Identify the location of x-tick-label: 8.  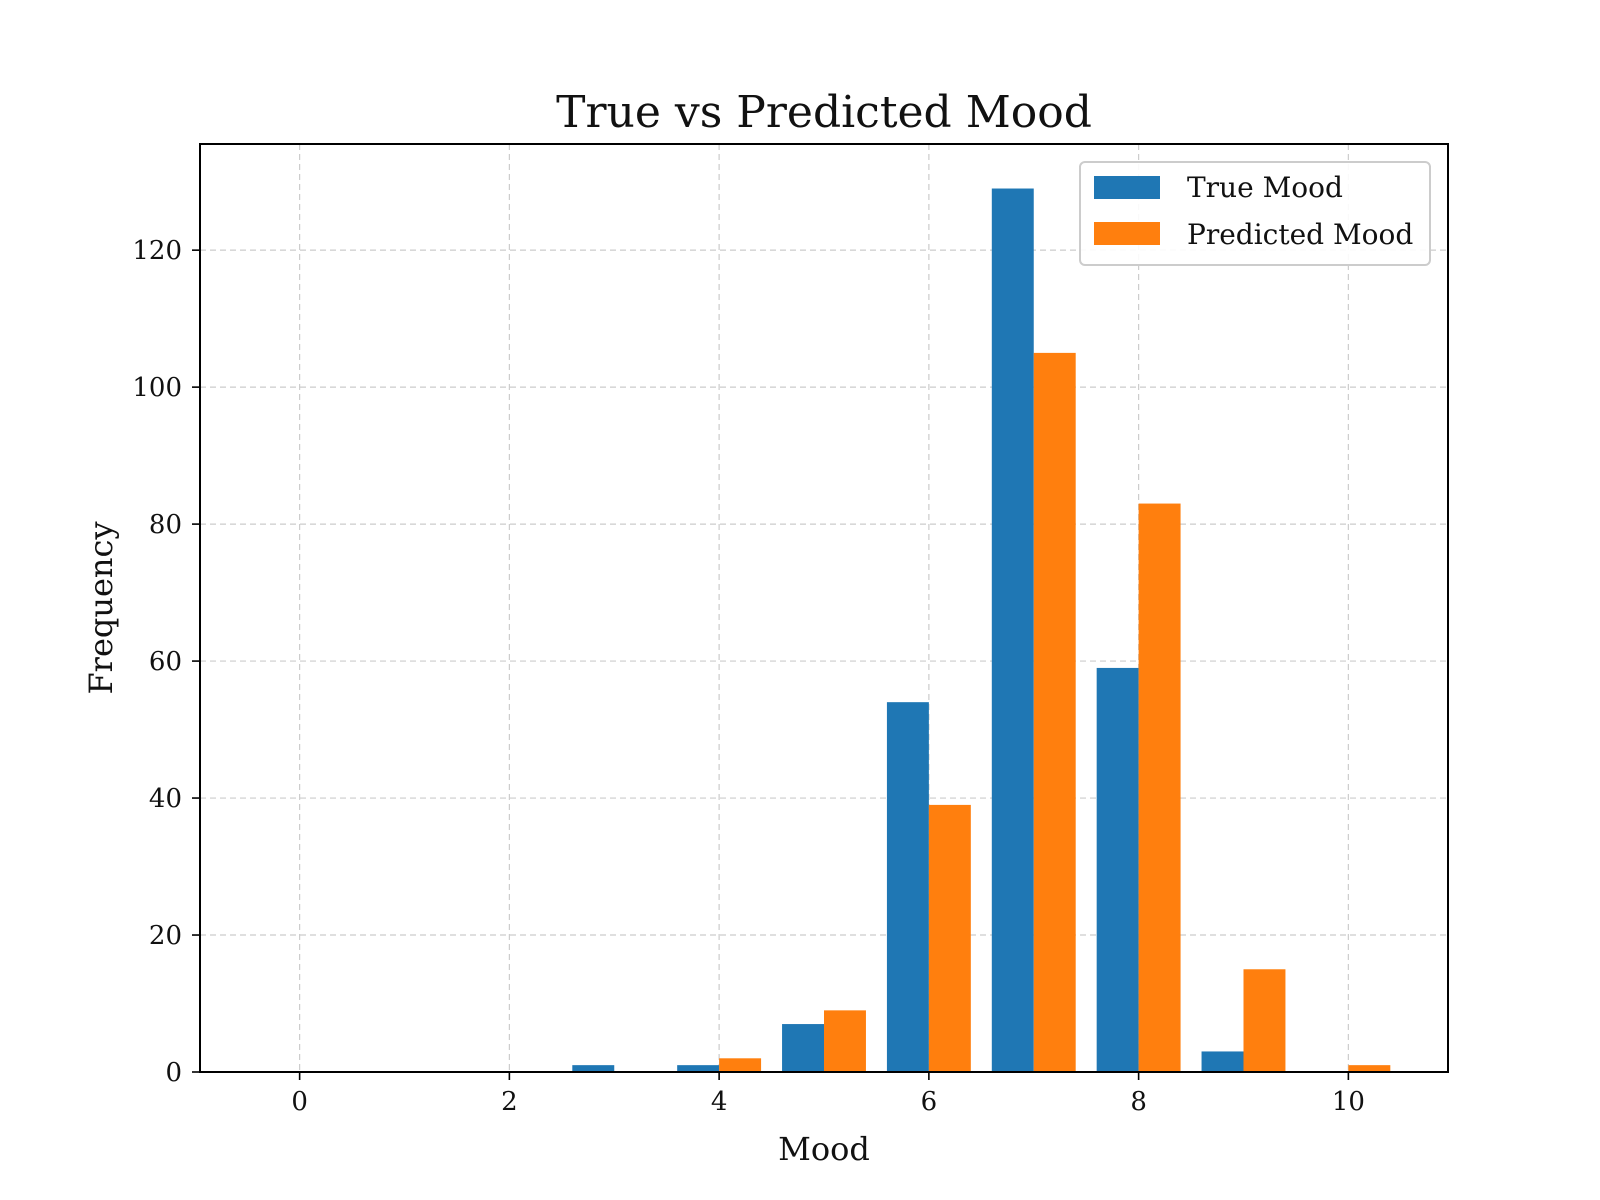
(1138, 1102).